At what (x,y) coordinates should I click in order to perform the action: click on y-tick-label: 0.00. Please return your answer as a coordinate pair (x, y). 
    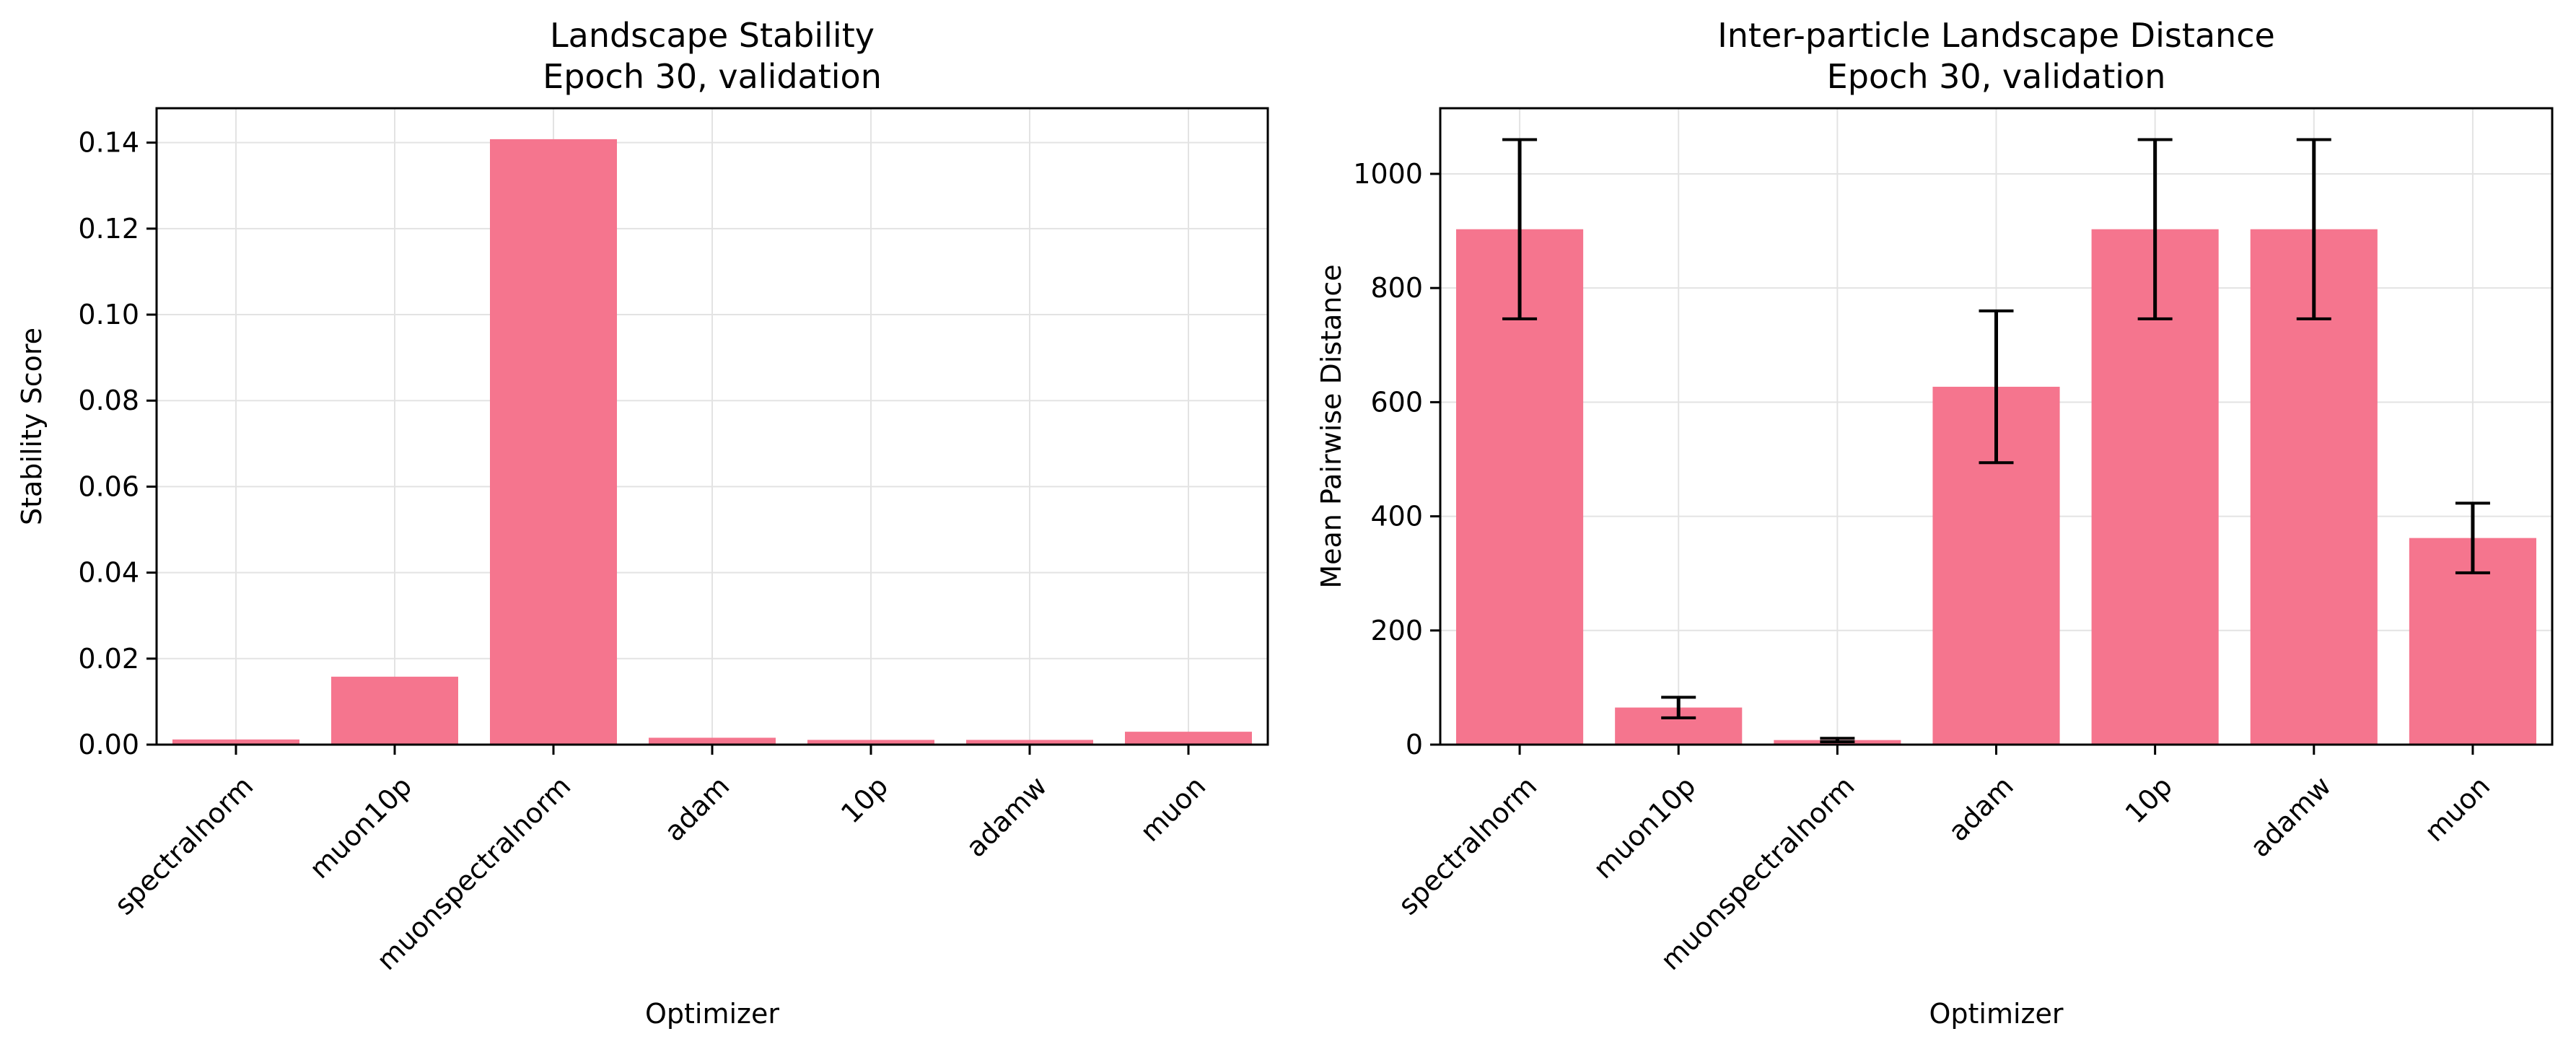
    Looking at the image, I should click on (108, 744).